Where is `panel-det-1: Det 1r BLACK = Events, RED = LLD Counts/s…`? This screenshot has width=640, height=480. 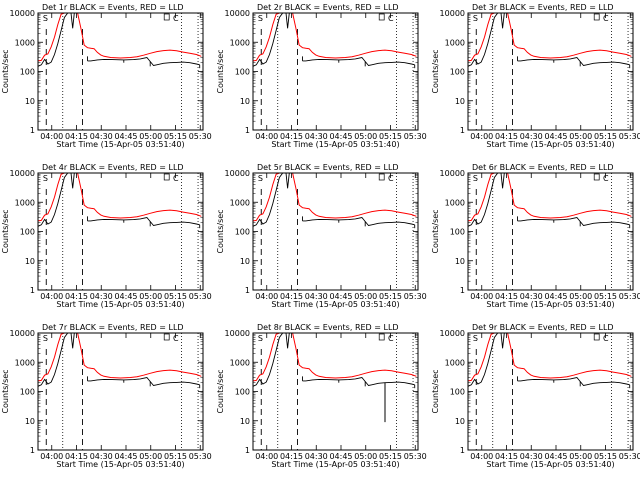 panel-det-1: Det 1r BLACK = Events, RED = LLD Counts/s… is located at coordinates (106, 76).